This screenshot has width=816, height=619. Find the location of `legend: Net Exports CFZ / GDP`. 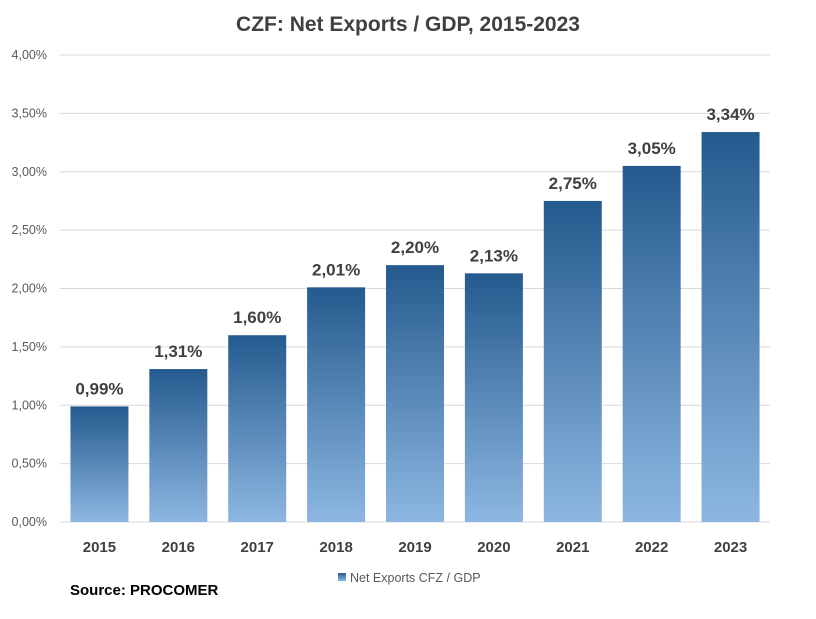

legend: Net Exports CFZ / GDP is located at coordinates (409, 578).